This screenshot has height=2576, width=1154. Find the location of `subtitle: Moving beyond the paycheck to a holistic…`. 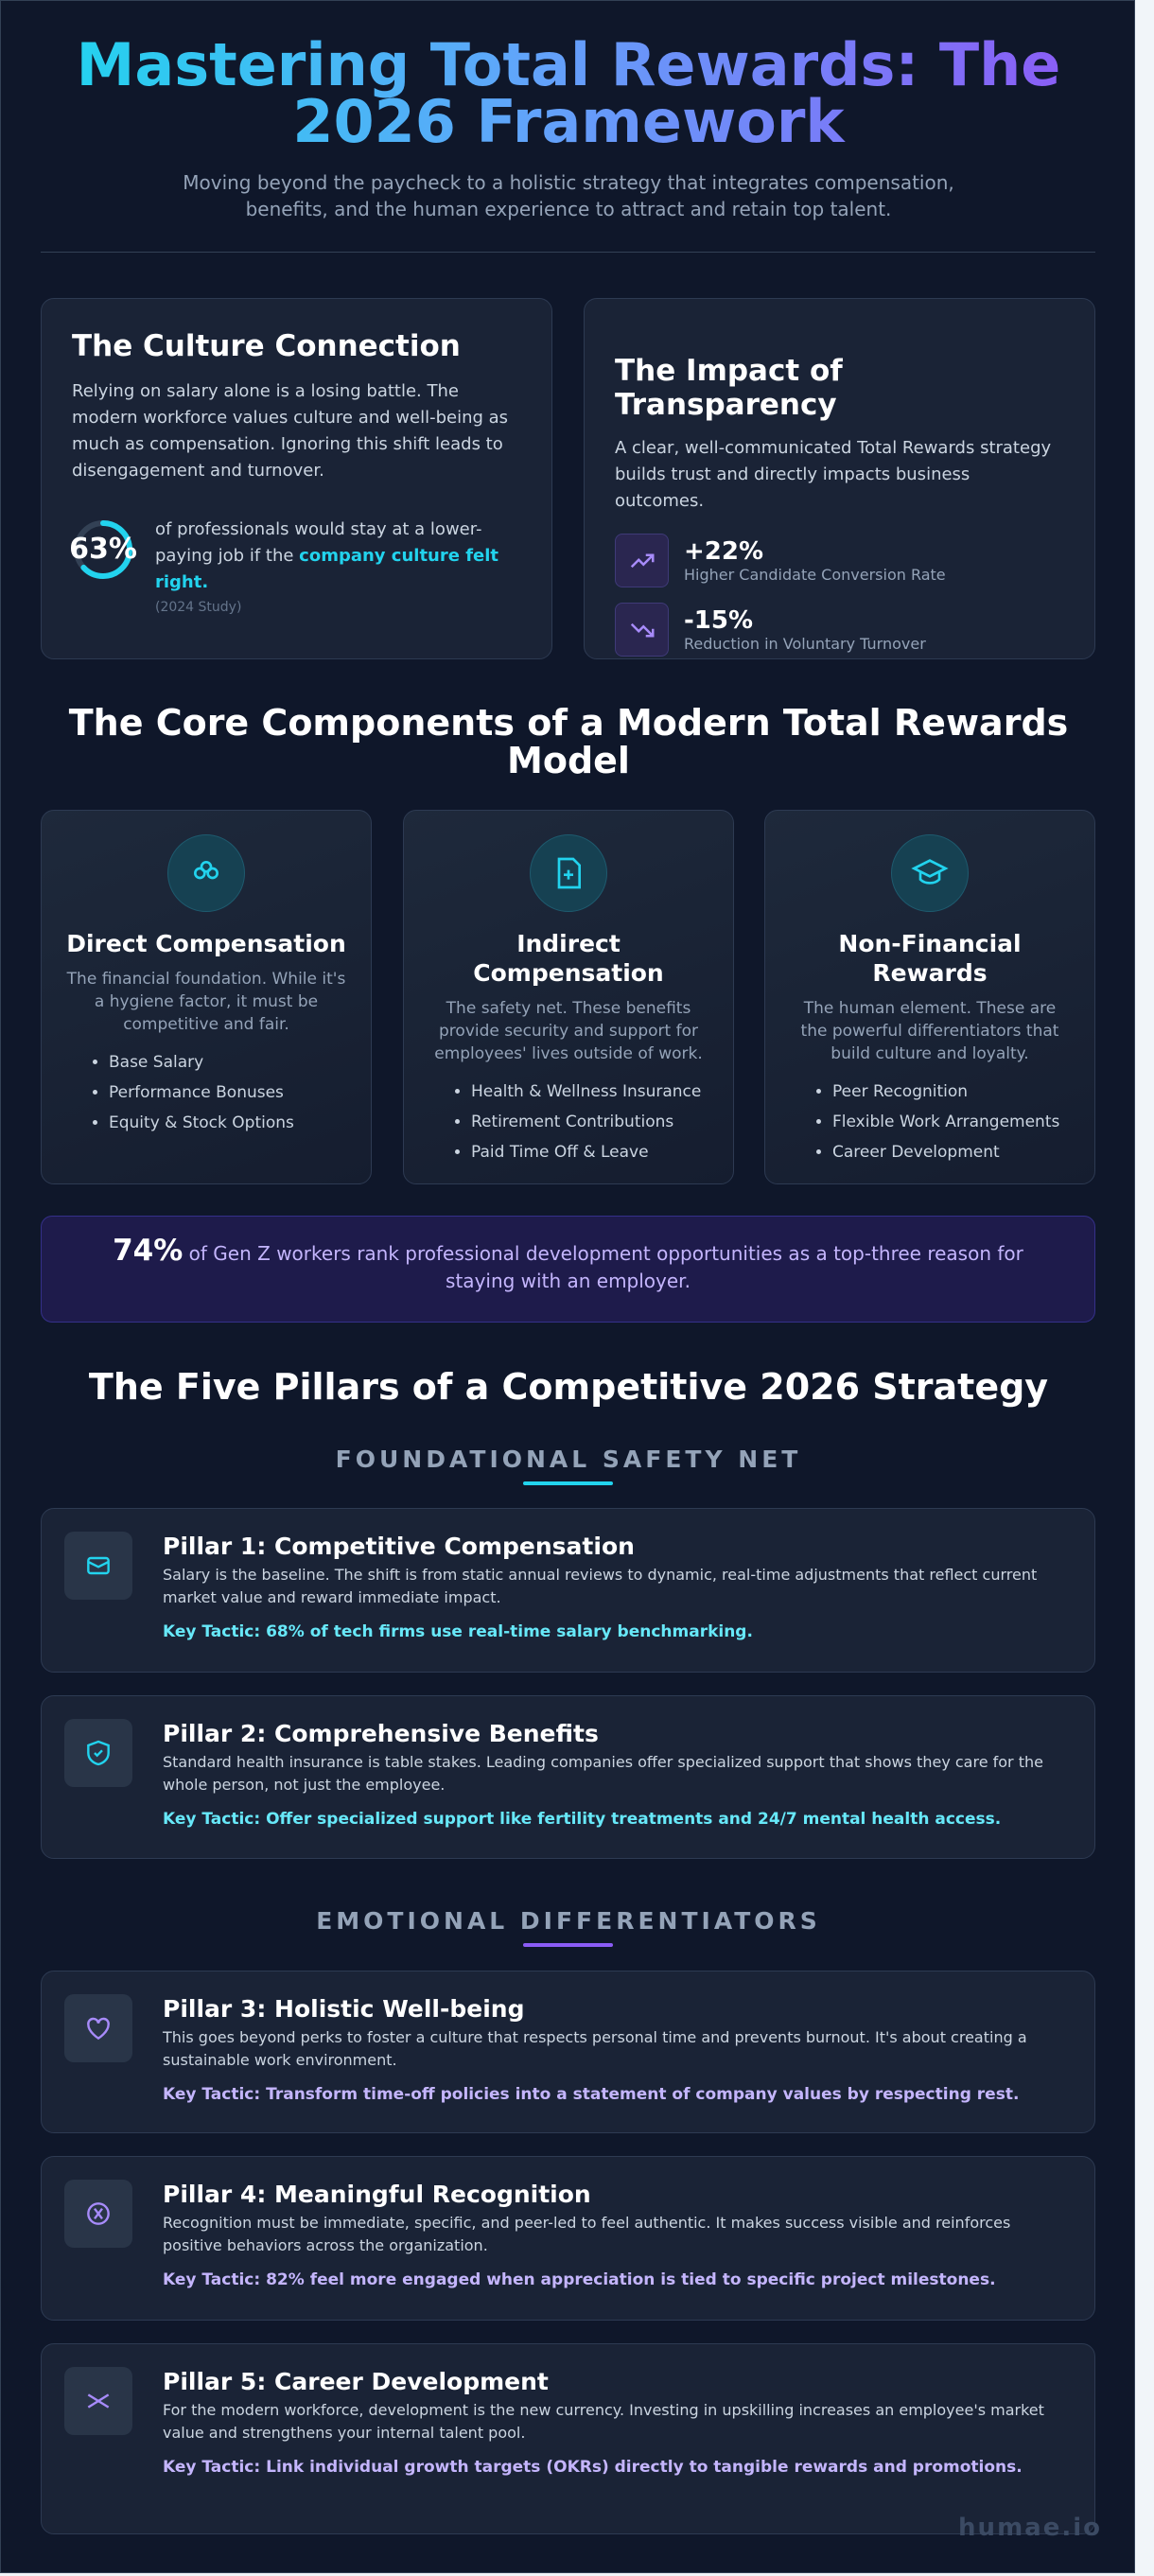

subtitle: Moving beyond the paycheck to a holistic… is located at coordinates (568, 196).